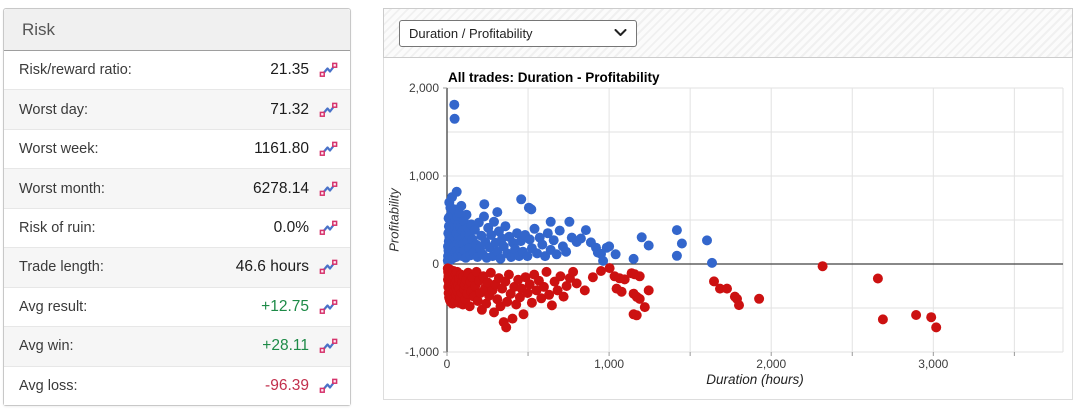  What do you see at coordinates (177, 385) in the screenshot?
I see `risk-row: Avg loss: -96.39` at bounding box center [177, 385].